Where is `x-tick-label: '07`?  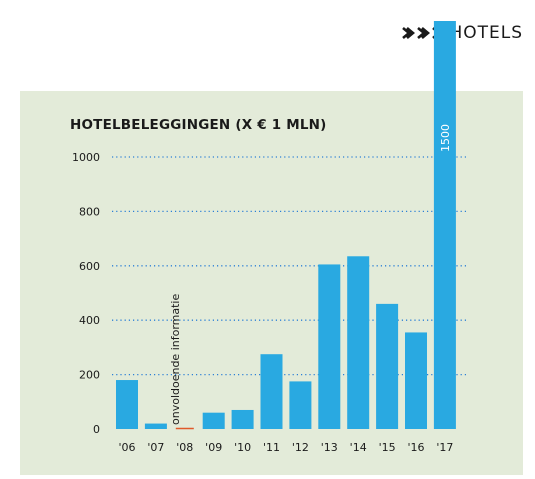 x-tick-label: '07 is located at coordinates (155, 447).